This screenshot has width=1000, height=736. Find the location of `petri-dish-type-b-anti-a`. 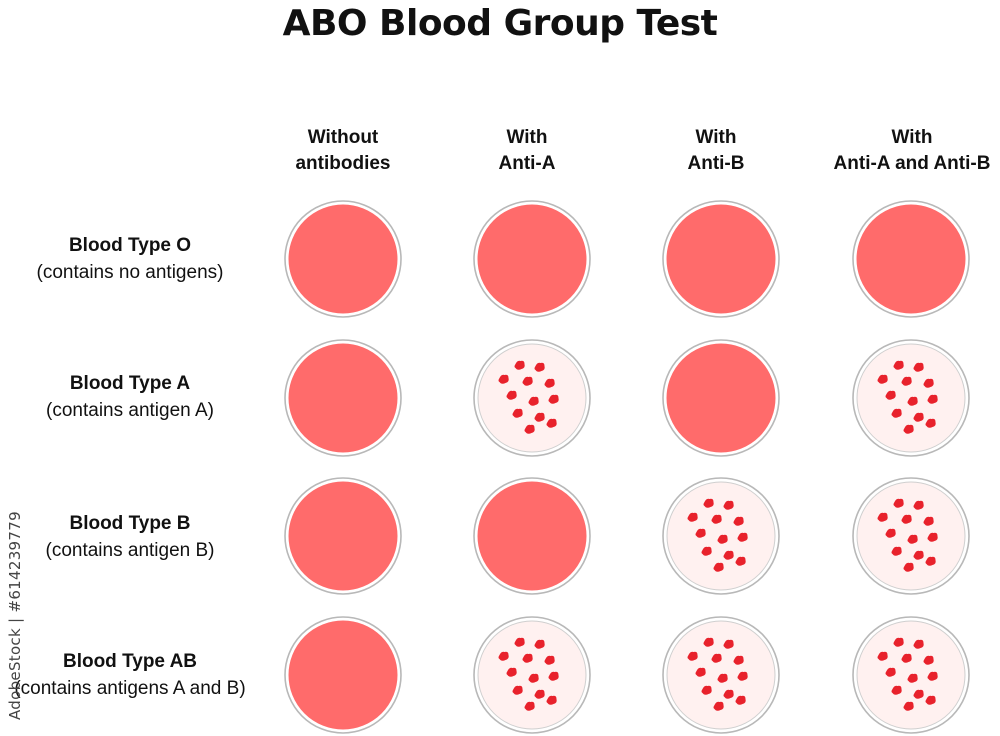

petri-dish-type-b-anti-a is located at coordinates (532, 536).